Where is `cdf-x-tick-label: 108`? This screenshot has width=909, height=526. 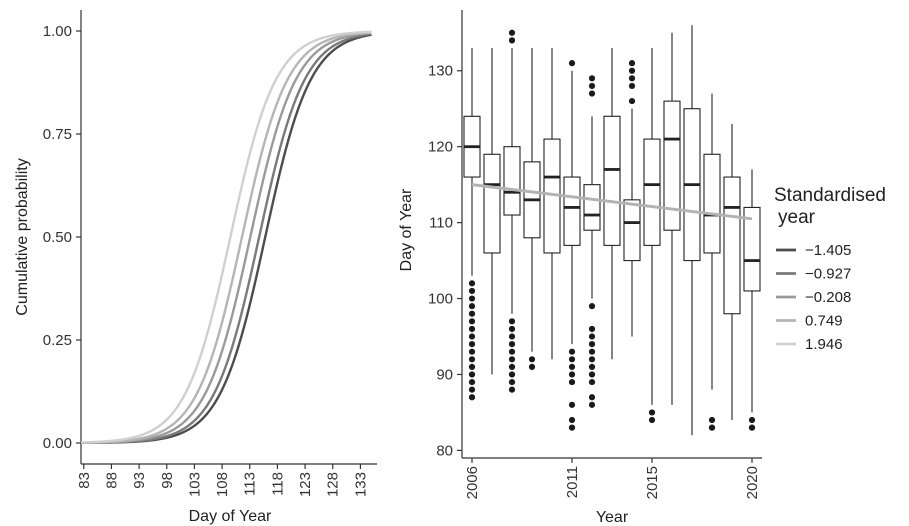
cdf-x-tick-label: 108 is located at coordinates (222, 484).